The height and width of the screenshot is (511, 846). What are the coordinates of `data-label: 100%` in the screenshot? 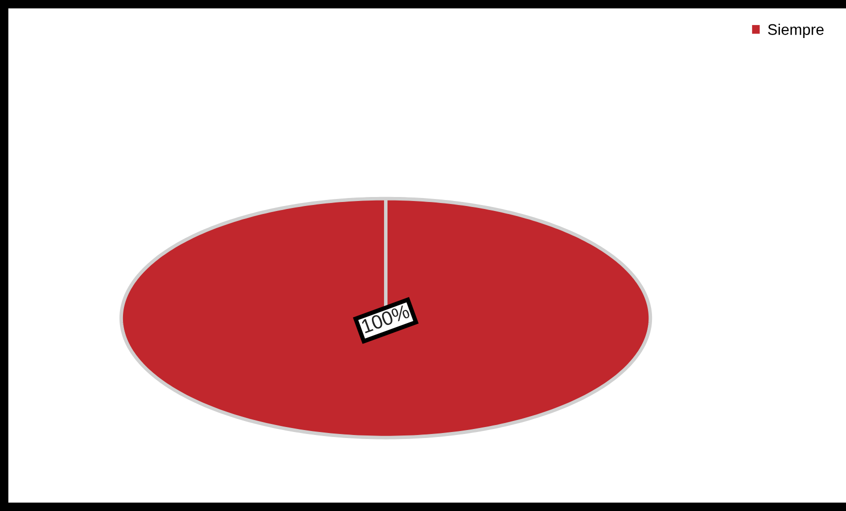 It's located at (385, 319).